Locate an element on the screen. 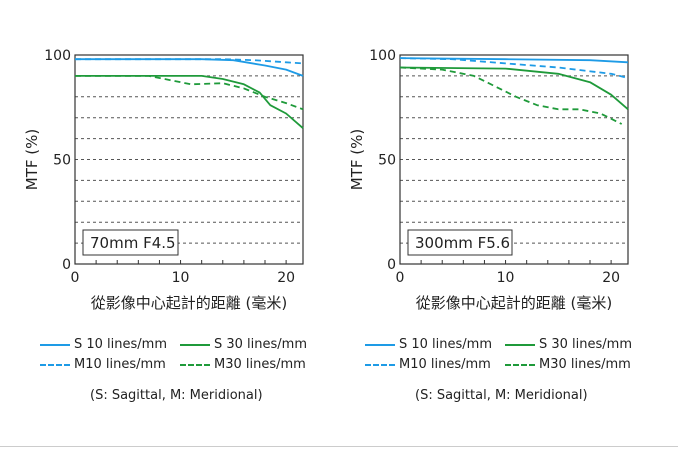 The width and height of the screenshot is (678, 450). lens-label: 300mm F5.6 is located at coordinates (462, 243).